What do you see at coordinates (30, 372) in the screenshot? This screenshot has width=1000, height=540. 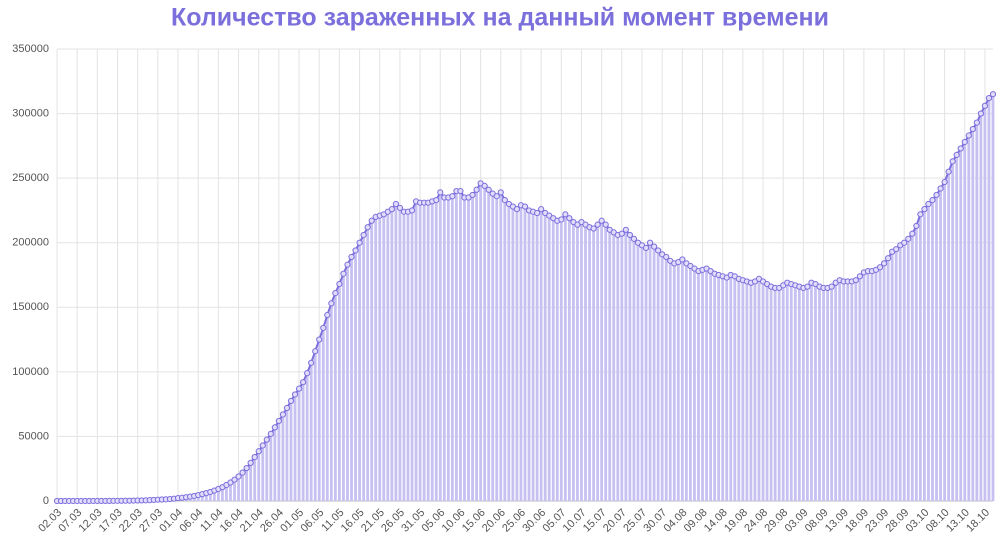 I see `y-tick-label: 100000` at bounding box center [30, 372].